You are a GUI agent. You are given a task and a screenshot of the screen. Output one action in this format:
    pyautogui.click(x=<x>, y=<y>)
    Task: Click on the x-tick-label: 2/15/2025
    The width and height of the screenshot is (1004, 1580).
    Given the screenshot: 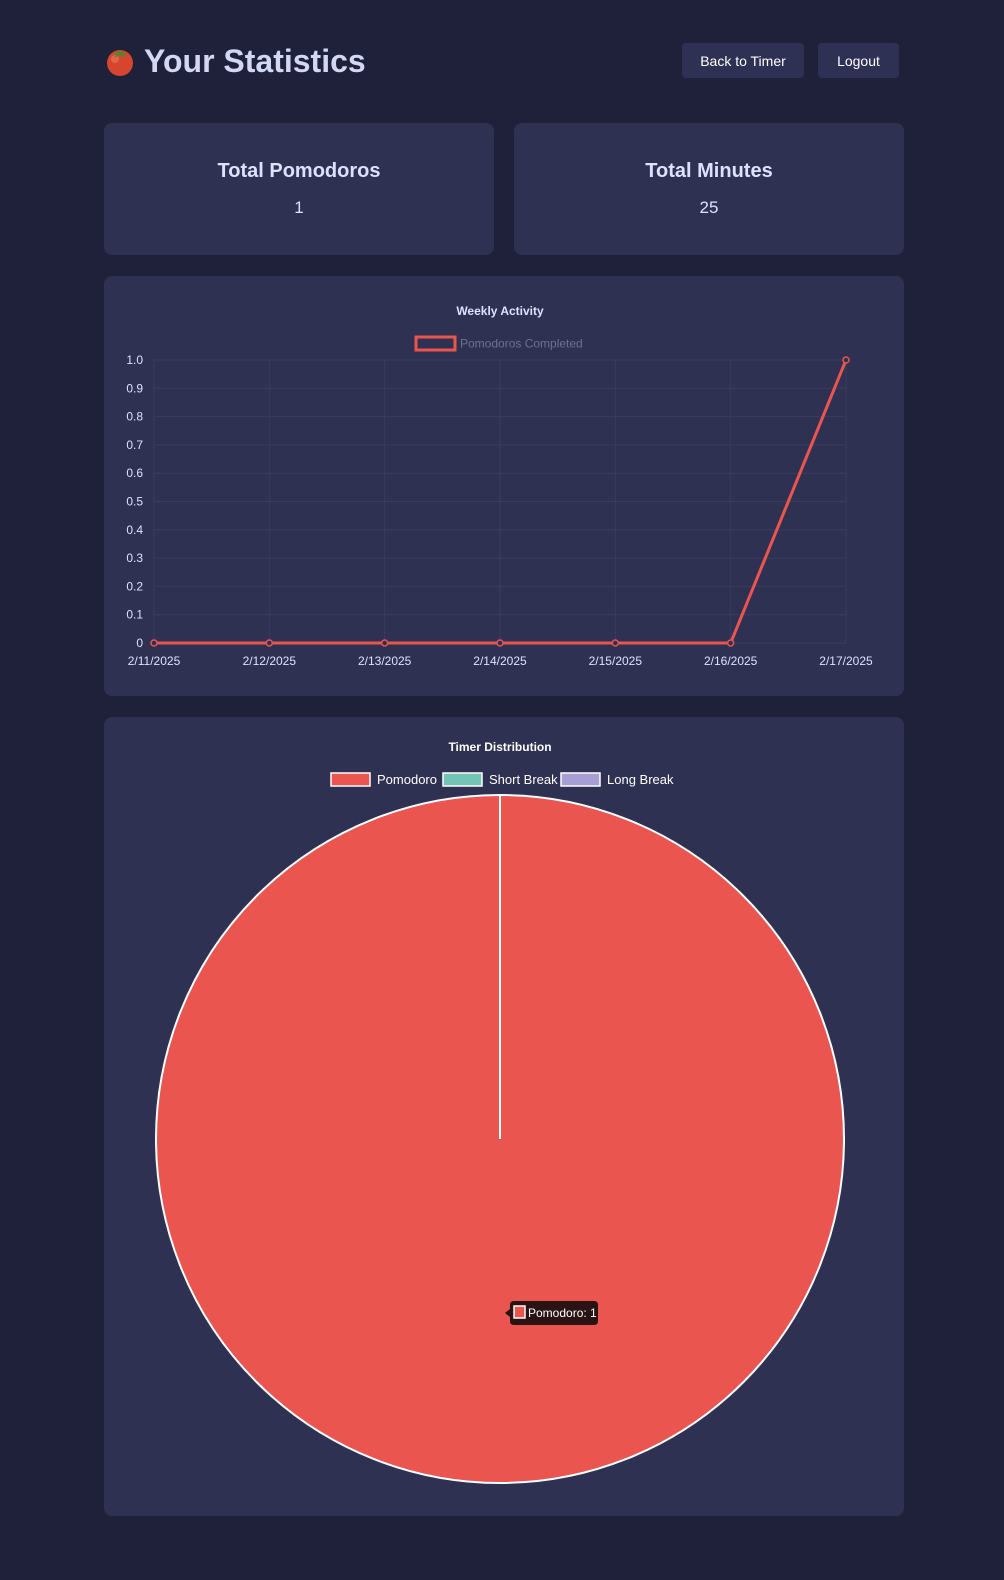 What is the action you would take?
    pyautogui.click(x=616, y=661)
    